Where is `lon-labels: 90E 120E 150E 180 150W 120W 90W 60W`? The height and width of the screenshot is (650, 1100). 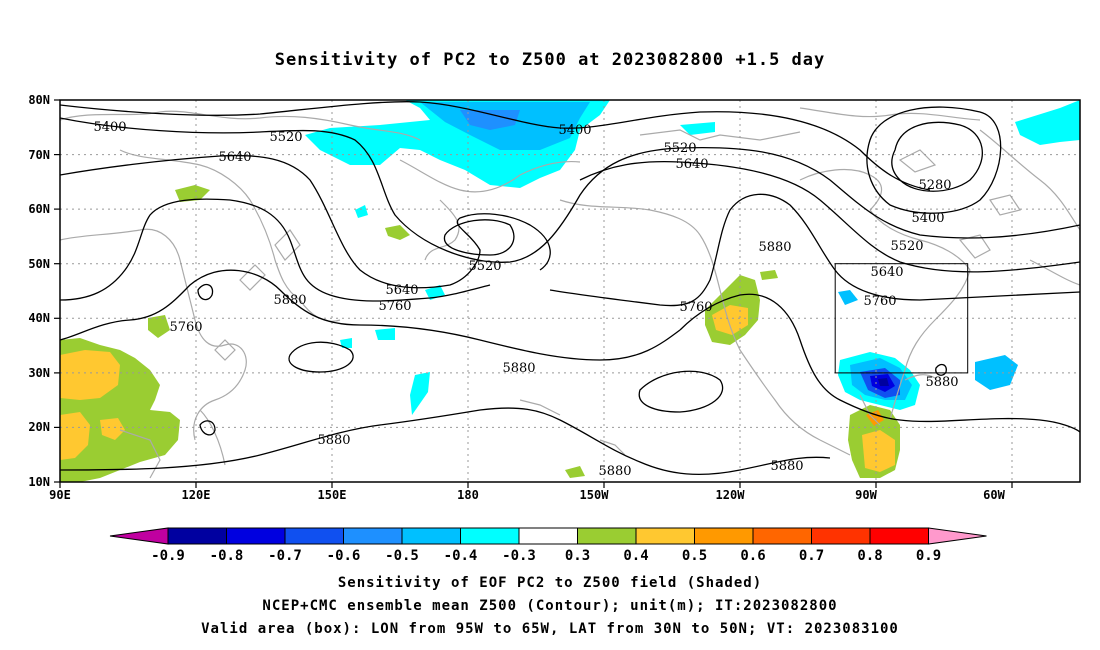 lon-labels: 90E 120E 150E 180 150W 120W 90W 60W is located at coordinates (527, 495).